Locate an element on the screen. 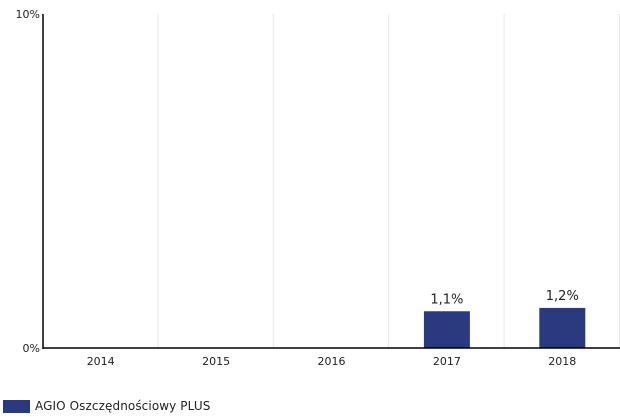  x-tick-label: 2014 is located at coordinates (101, 361).